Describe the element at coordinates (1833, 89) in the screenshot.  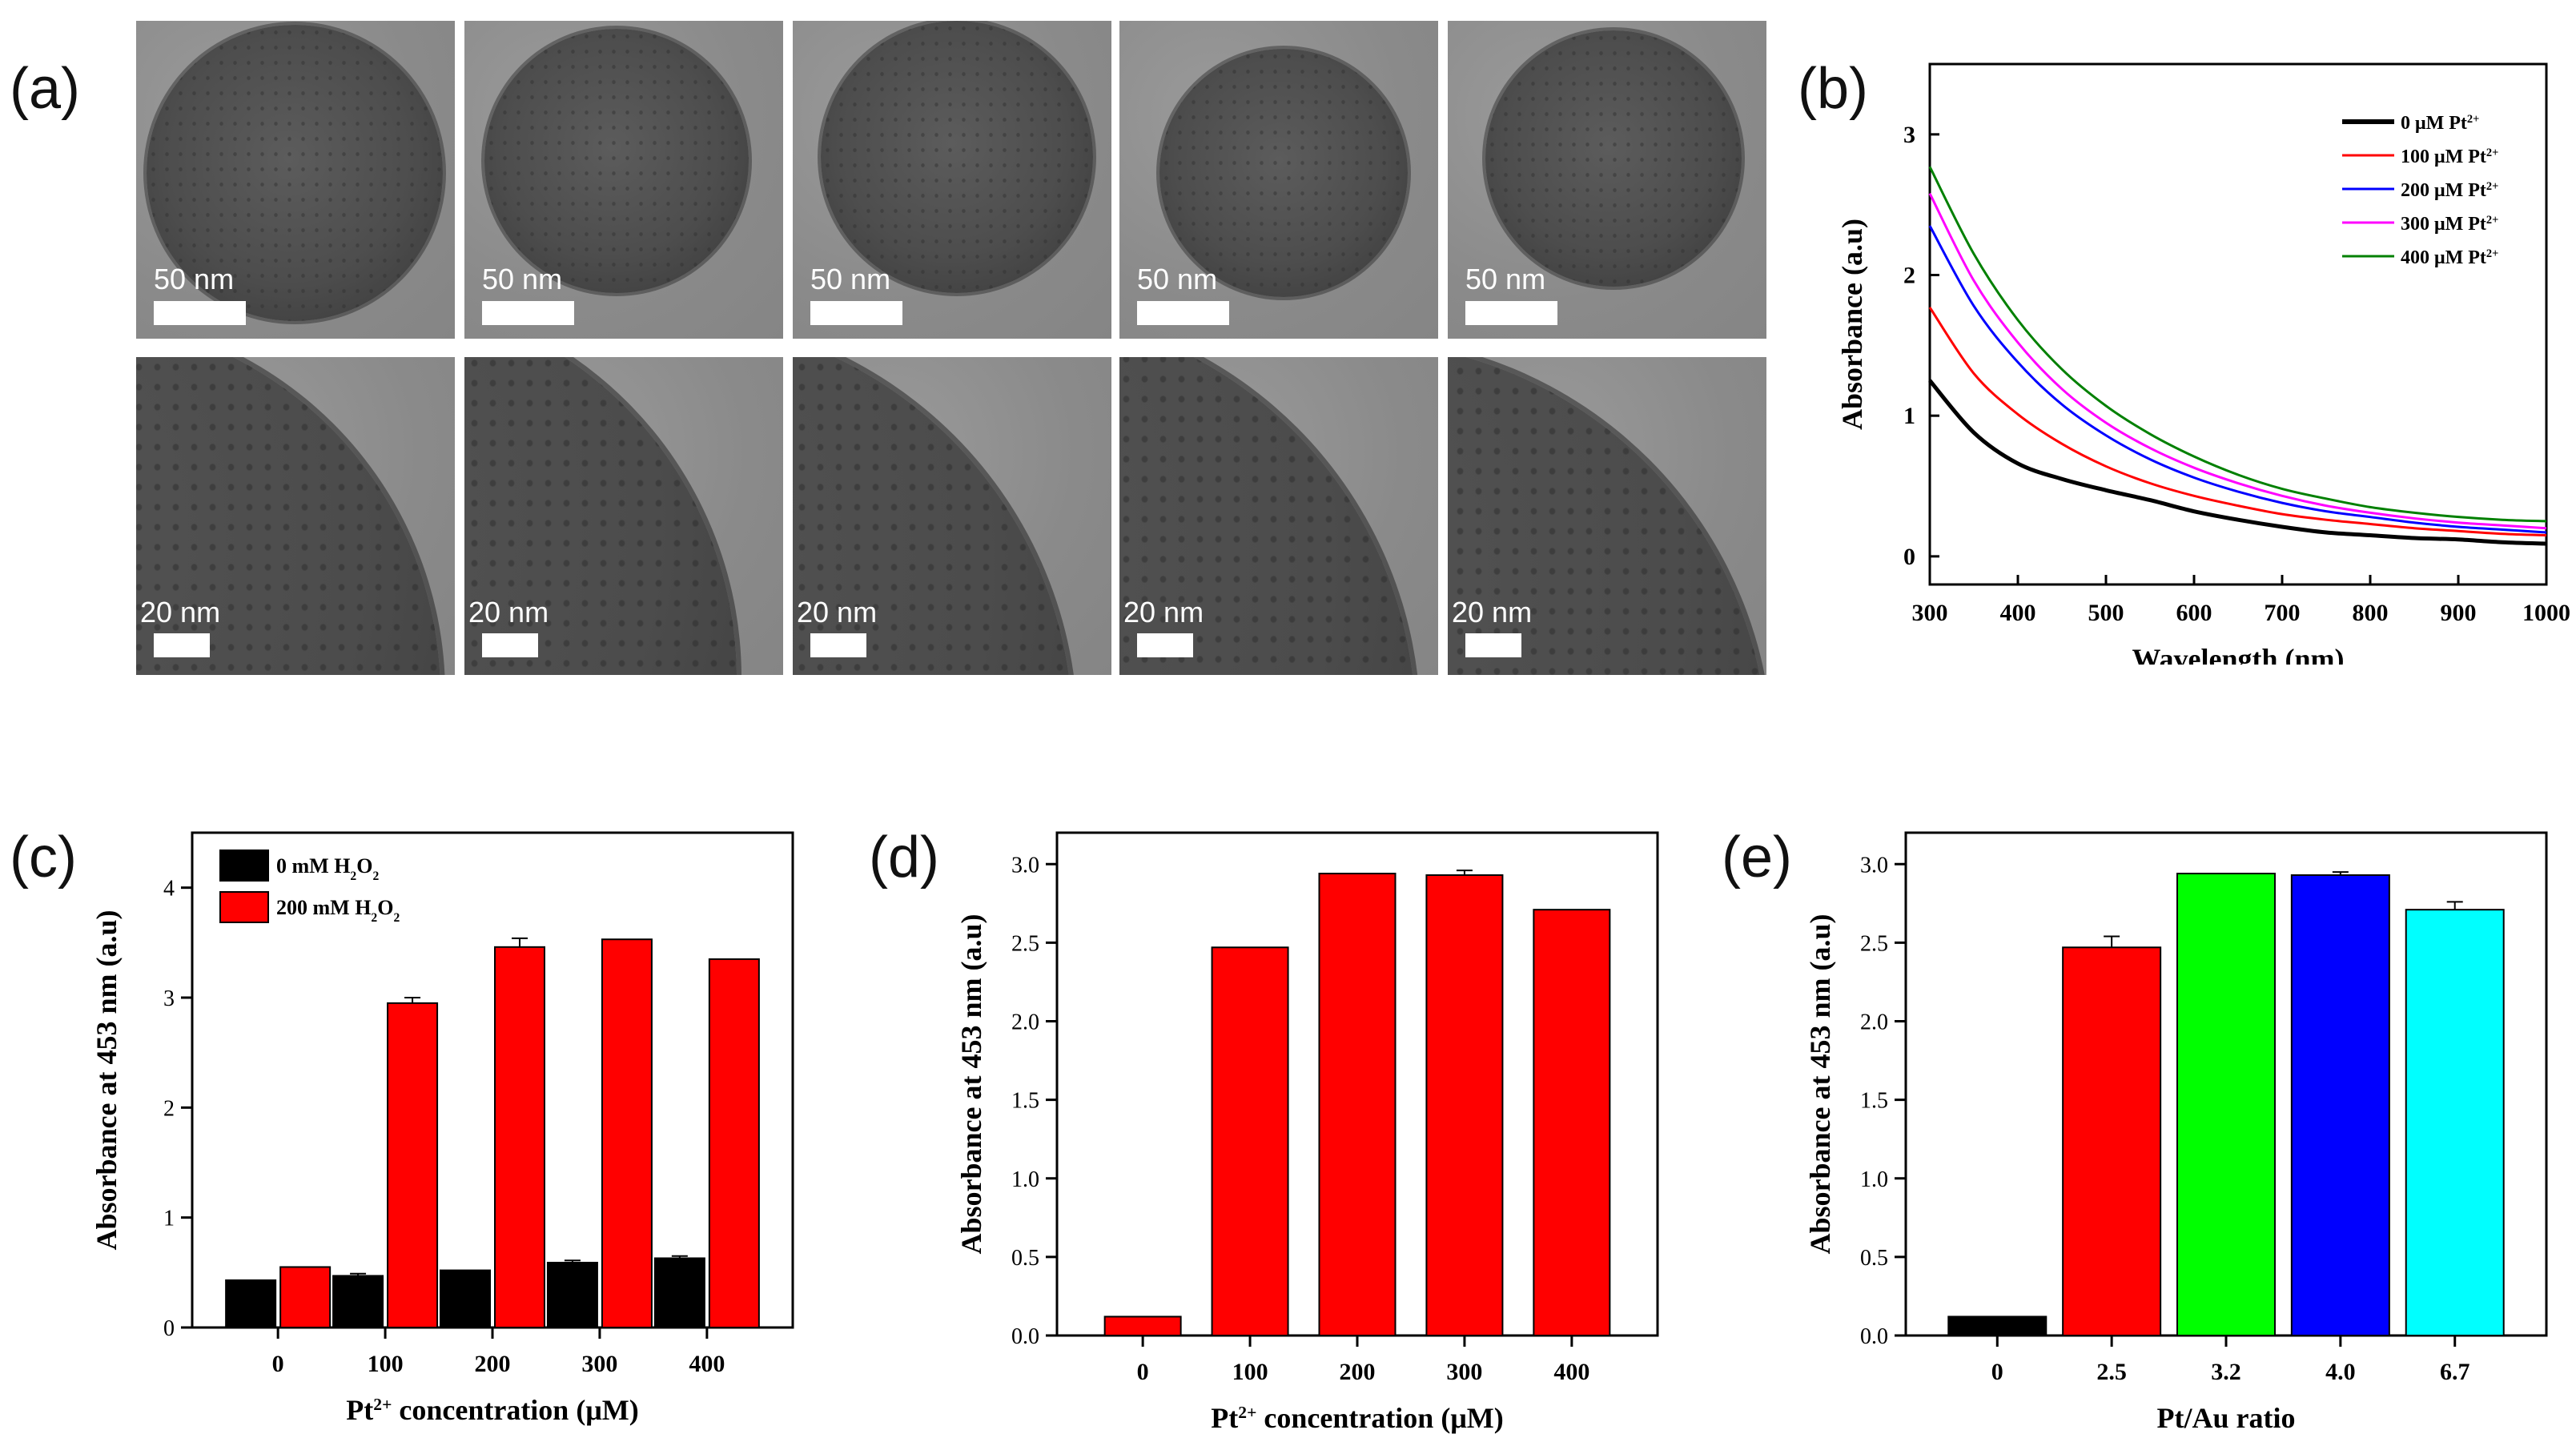
I see `panel-label-b: (b)` at that location.